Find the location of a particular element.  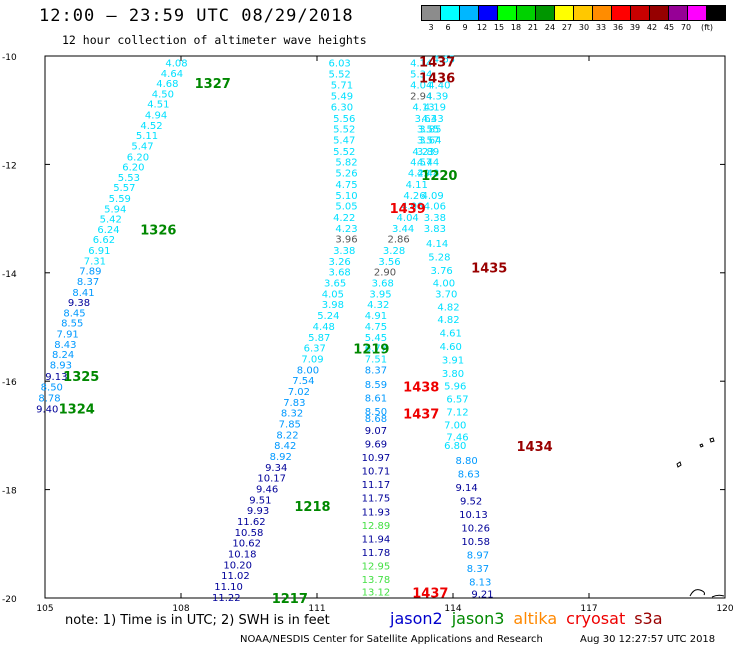

swh-reading: 4.68 is located at coordinates (167, 84).